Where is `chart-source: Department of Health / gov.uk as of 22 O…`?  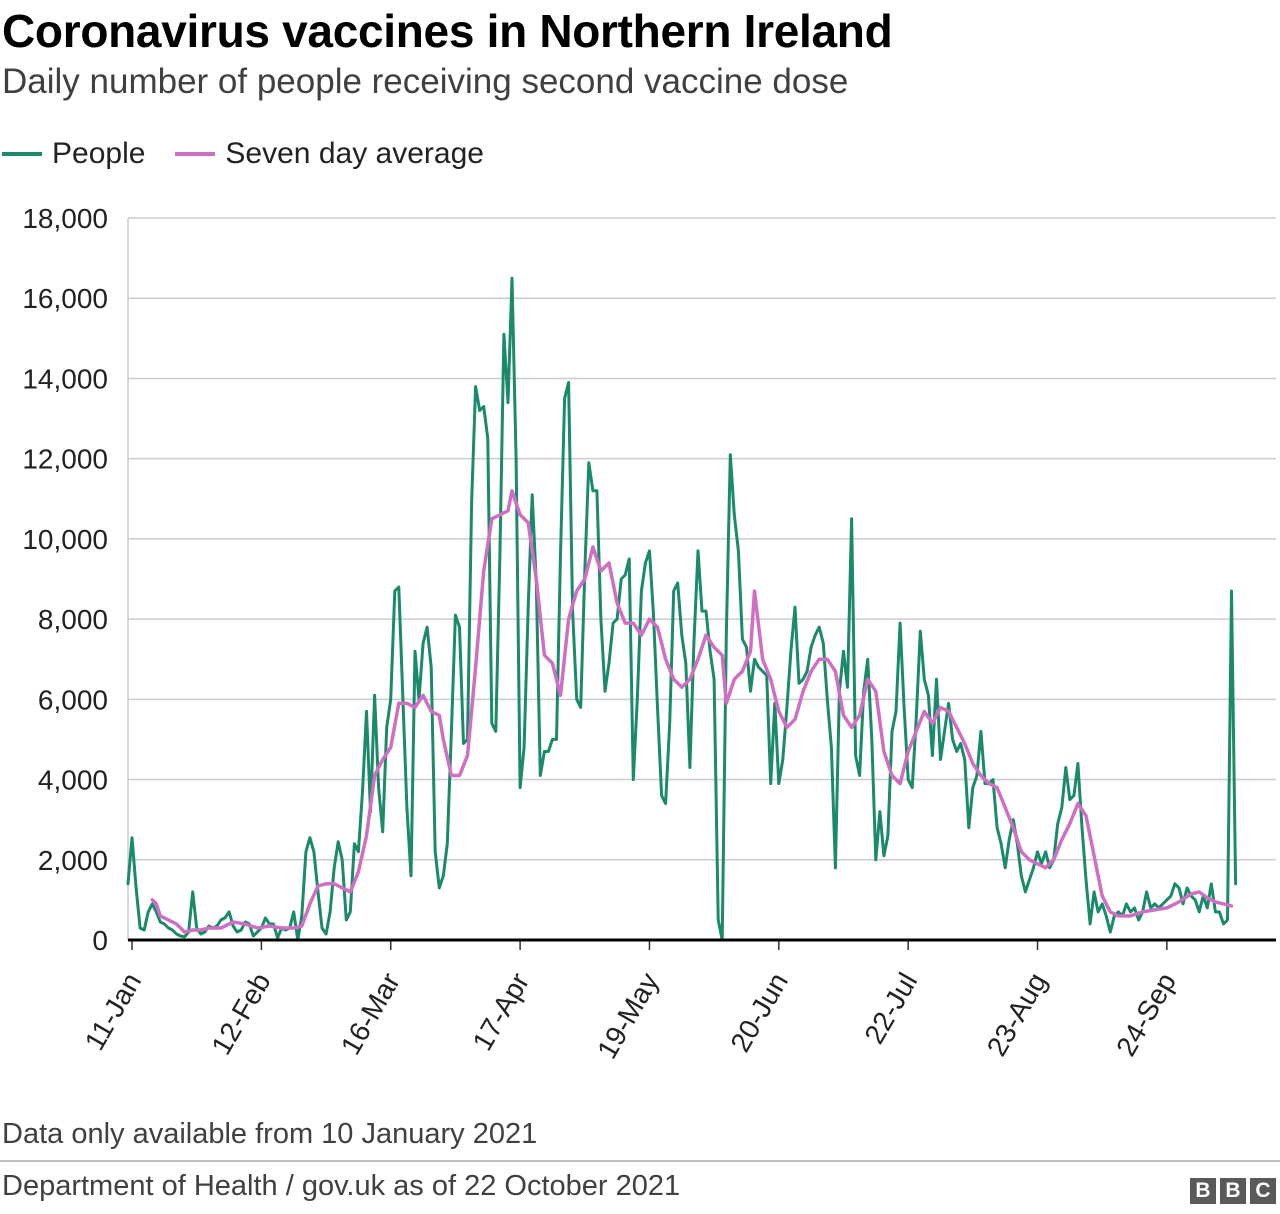
chart-source: Department of Health / gov.uk as of 22 O… is located at coordinates (341, 1186).